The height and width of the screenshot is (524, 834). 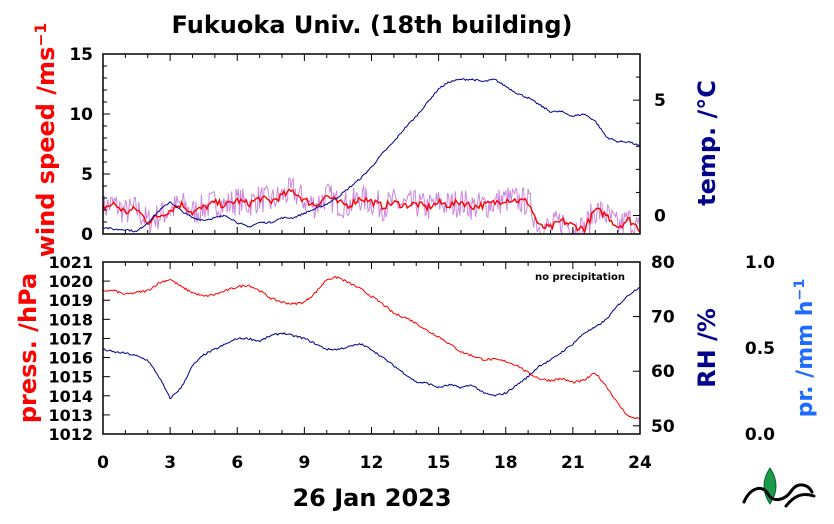 What do you see at coordinates (663, 427) in the screenshot?
I see `rh-tick-label: 50` at bounding box center [663, 427].